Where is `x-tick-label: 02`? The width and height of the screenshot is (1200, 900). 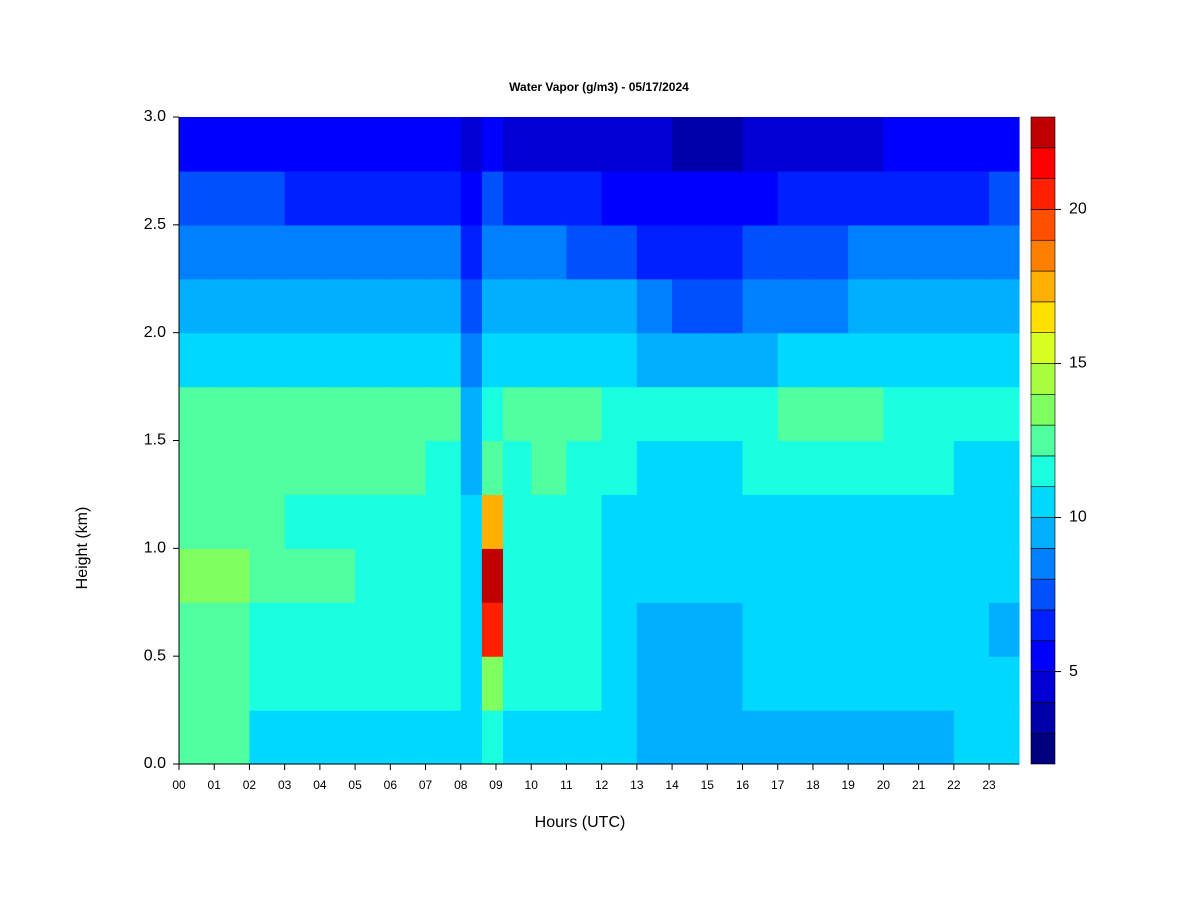
x-tick-label: 02 is located at coordinates (250, 785).